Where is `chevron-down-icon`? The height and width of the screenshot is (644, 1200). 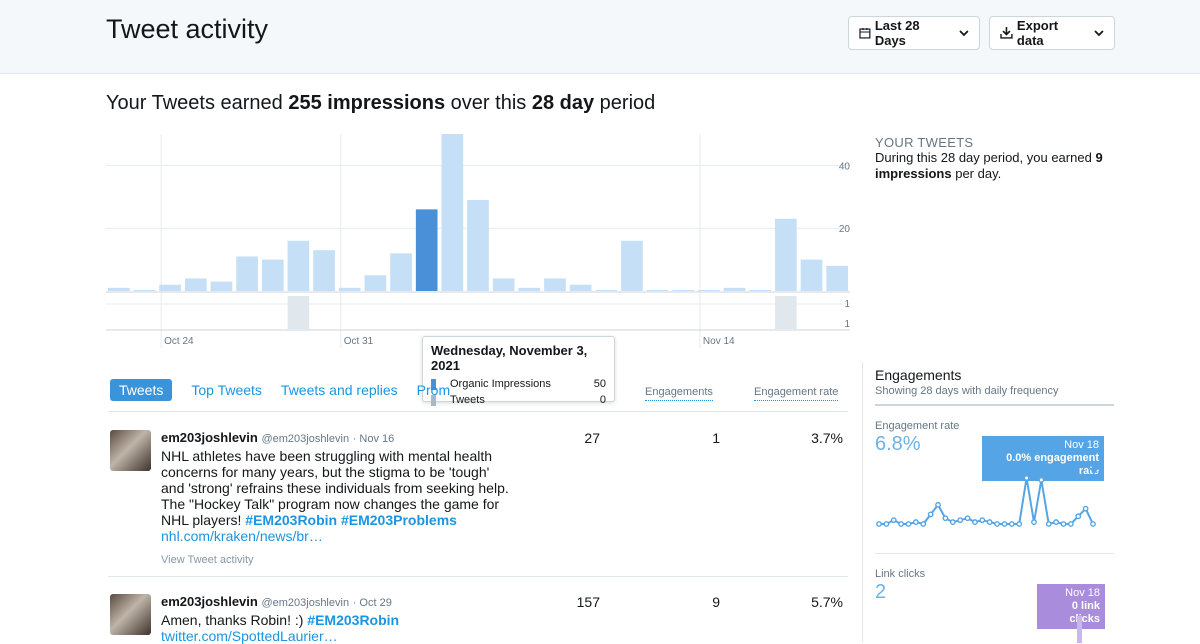
chevron-down-icon is located at coordinates (964, 33).